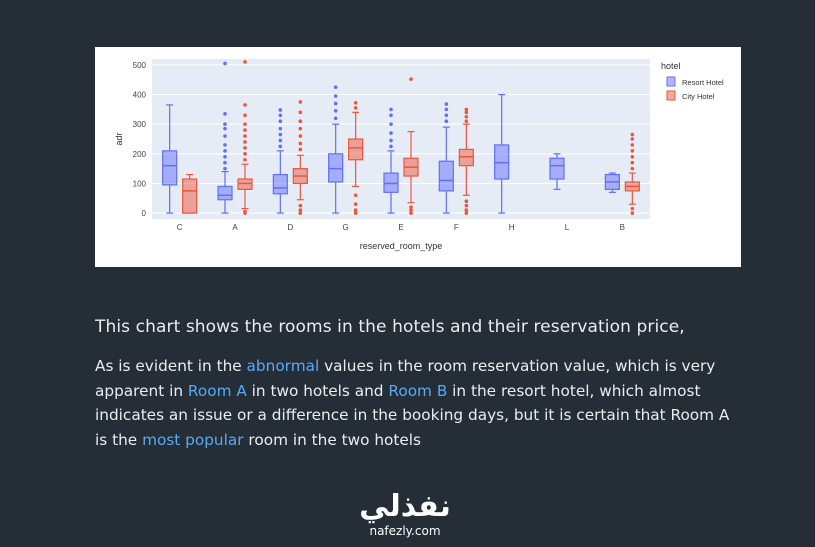  What do you see at coordinates (466, 161) in the screenshot?
I see `box-F` at bounding box center [466, 161].